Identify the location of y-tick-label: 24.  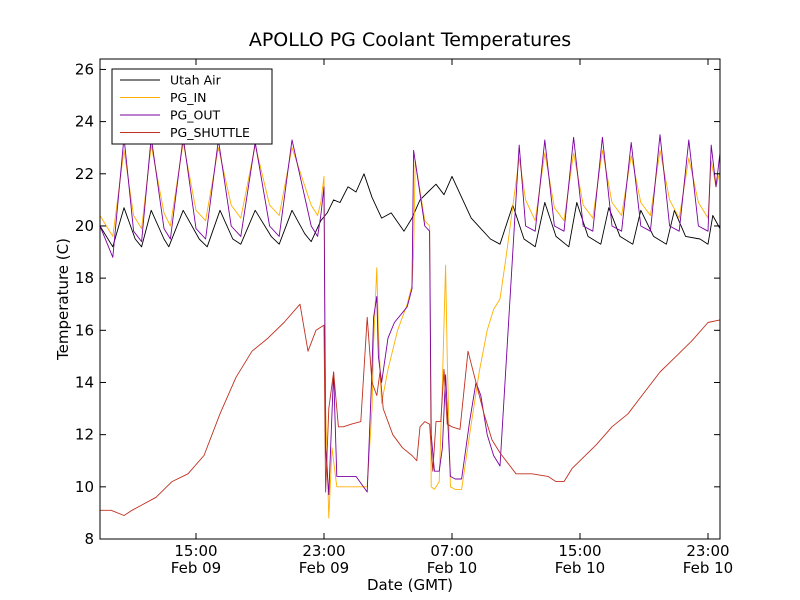
(84, 122).